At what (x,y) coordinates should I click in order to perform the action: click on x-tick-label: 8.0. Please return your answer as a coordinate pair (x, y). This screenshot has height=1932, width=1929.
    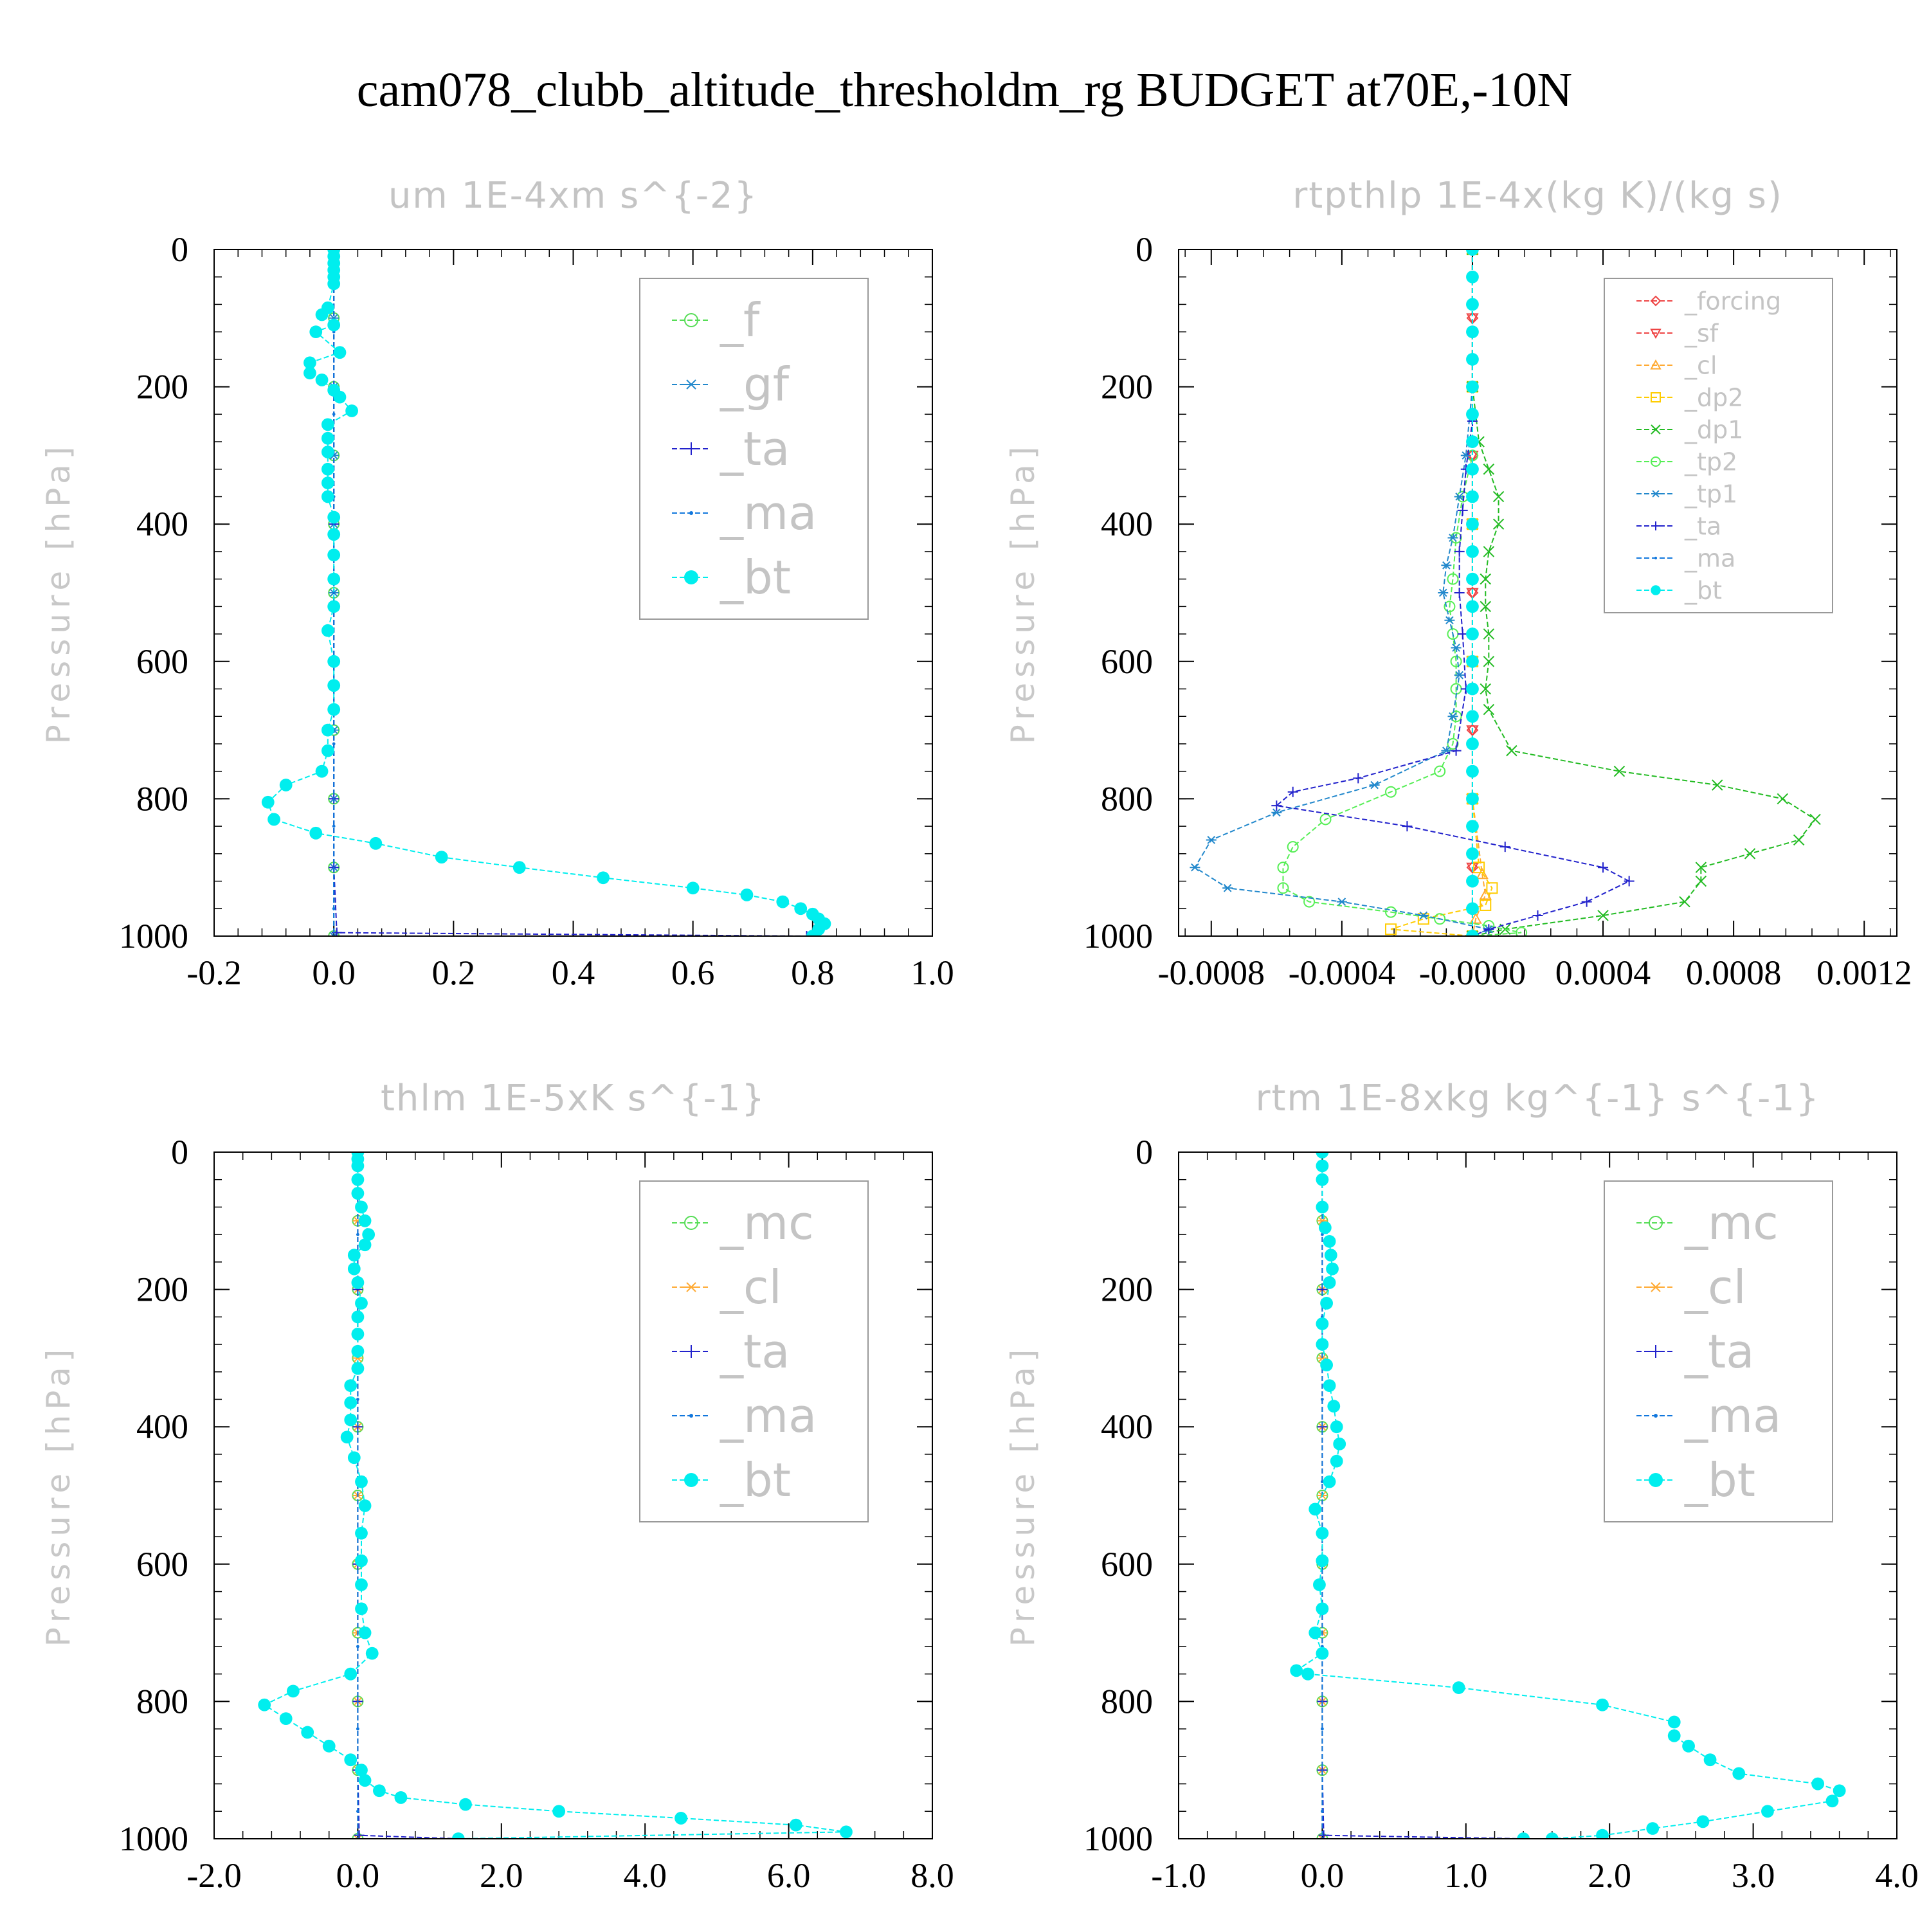
    Looking at the image, I should click on (932, 1875).